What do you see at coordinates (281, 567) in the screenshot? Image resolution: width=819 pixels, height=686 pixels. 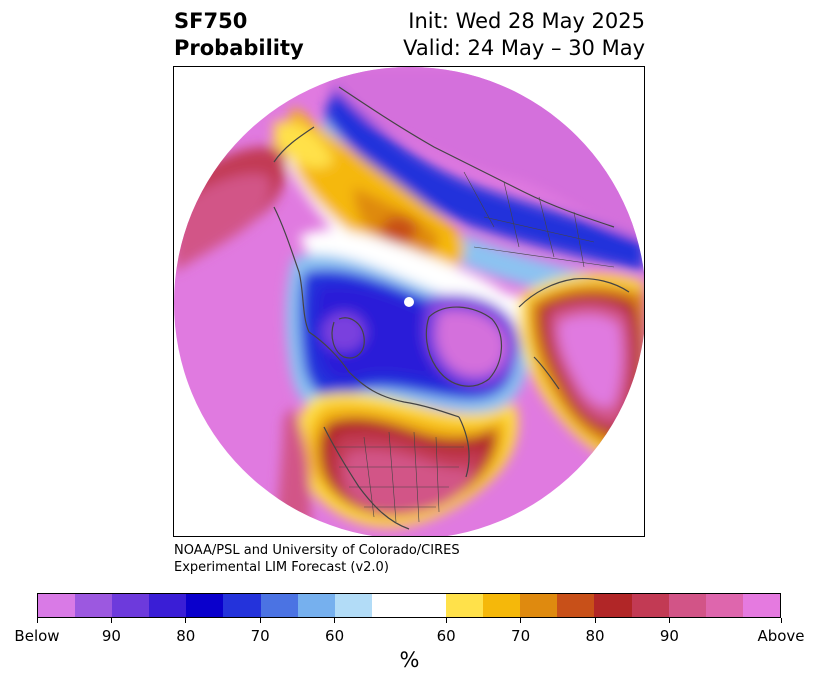 I see `credit-line-2: Experimental LIM Forecast (v2.0)` at bounding box center [281, 567].